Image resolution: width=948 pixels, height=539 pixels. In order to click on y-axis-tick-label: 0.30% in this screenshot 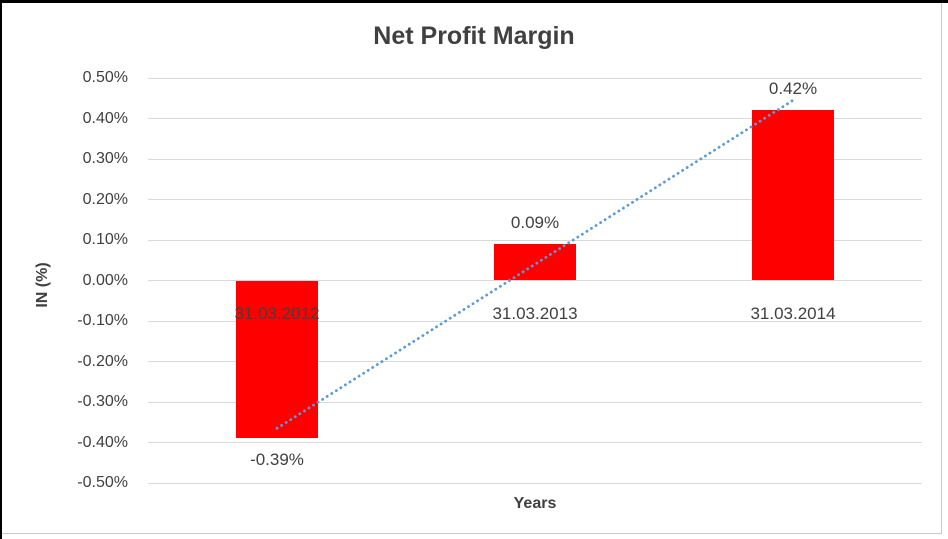, I will do `click(105, 158)`.